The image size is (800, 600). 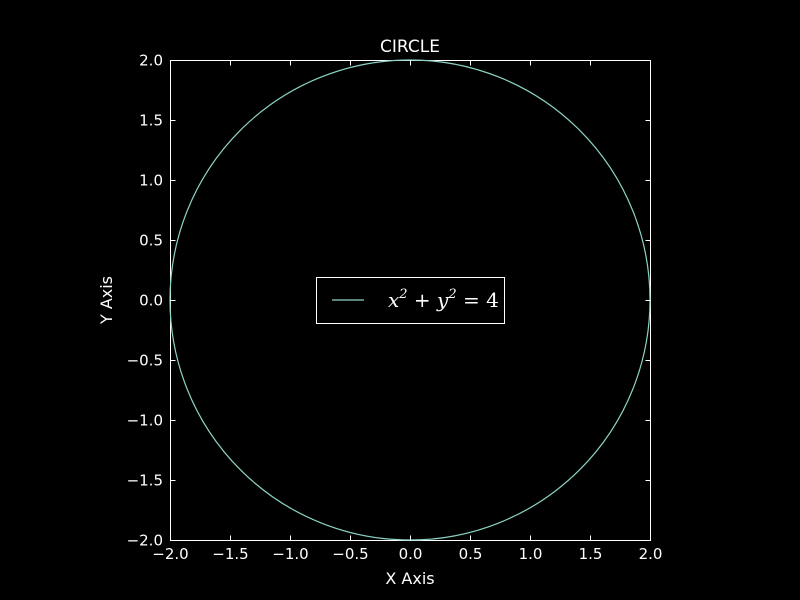 What do you see at coordinates (290, 554) in the screenshot?
I see `x-tick-label: −1.0` at bounding box center [290, 554].